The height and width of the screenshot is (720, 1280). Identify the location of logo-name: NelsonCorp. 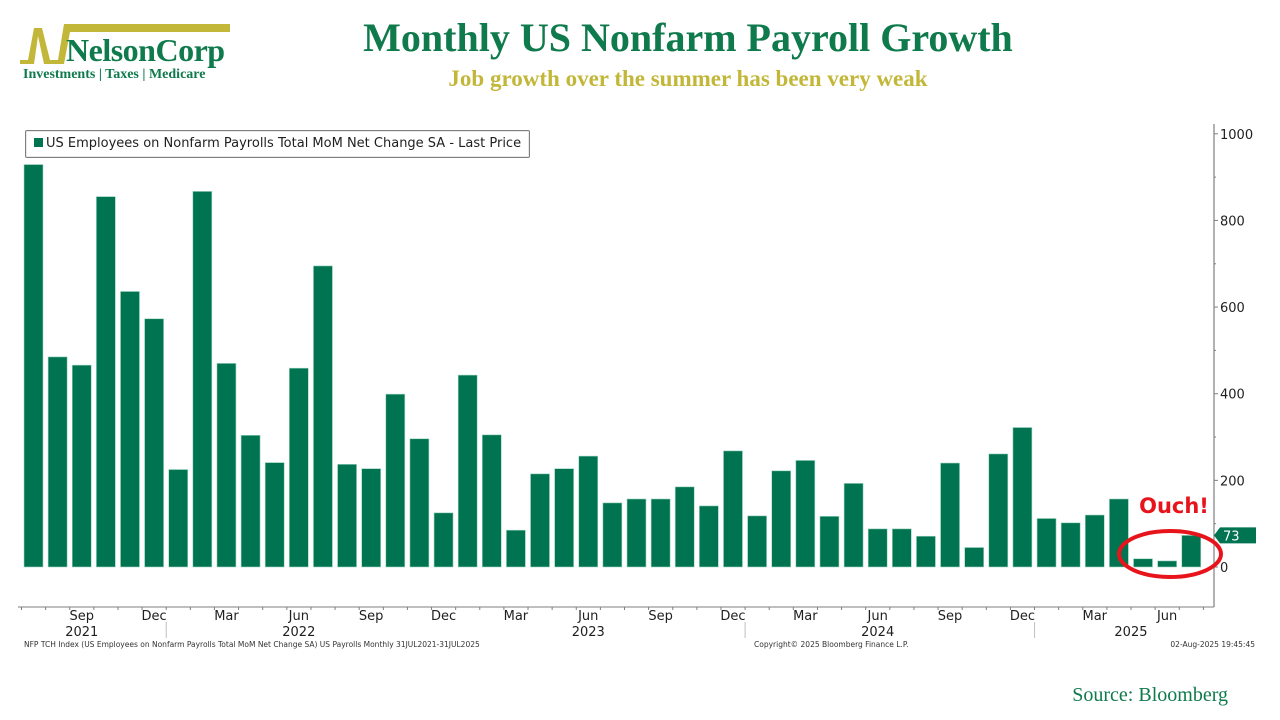
(145, 50).